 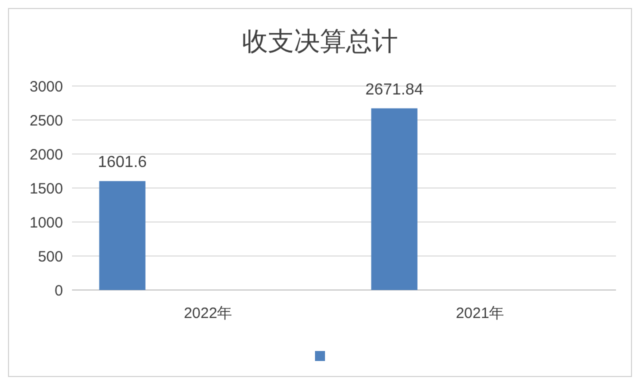 What do you see at coordinates (46, 87) in the screenshot?
I see `y-tick-label: 3000` at bounding box center [46, 87].